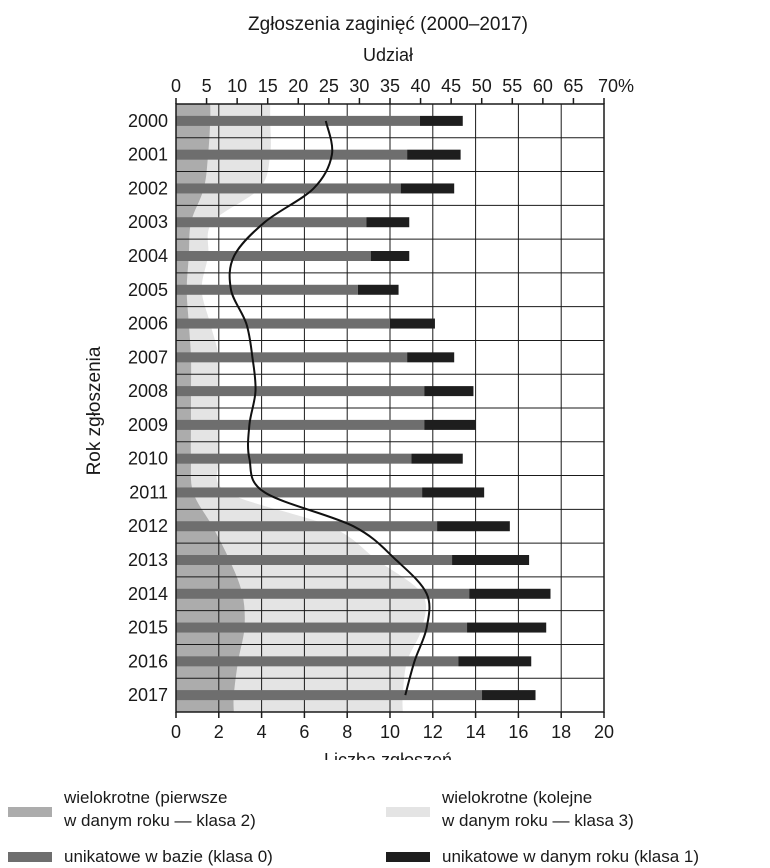 The image size is (770, 868). What do you see at coordinates (148, 256) in the screenshot?
I see `y-tick-label: 2004` at bounding box center [148, 256].